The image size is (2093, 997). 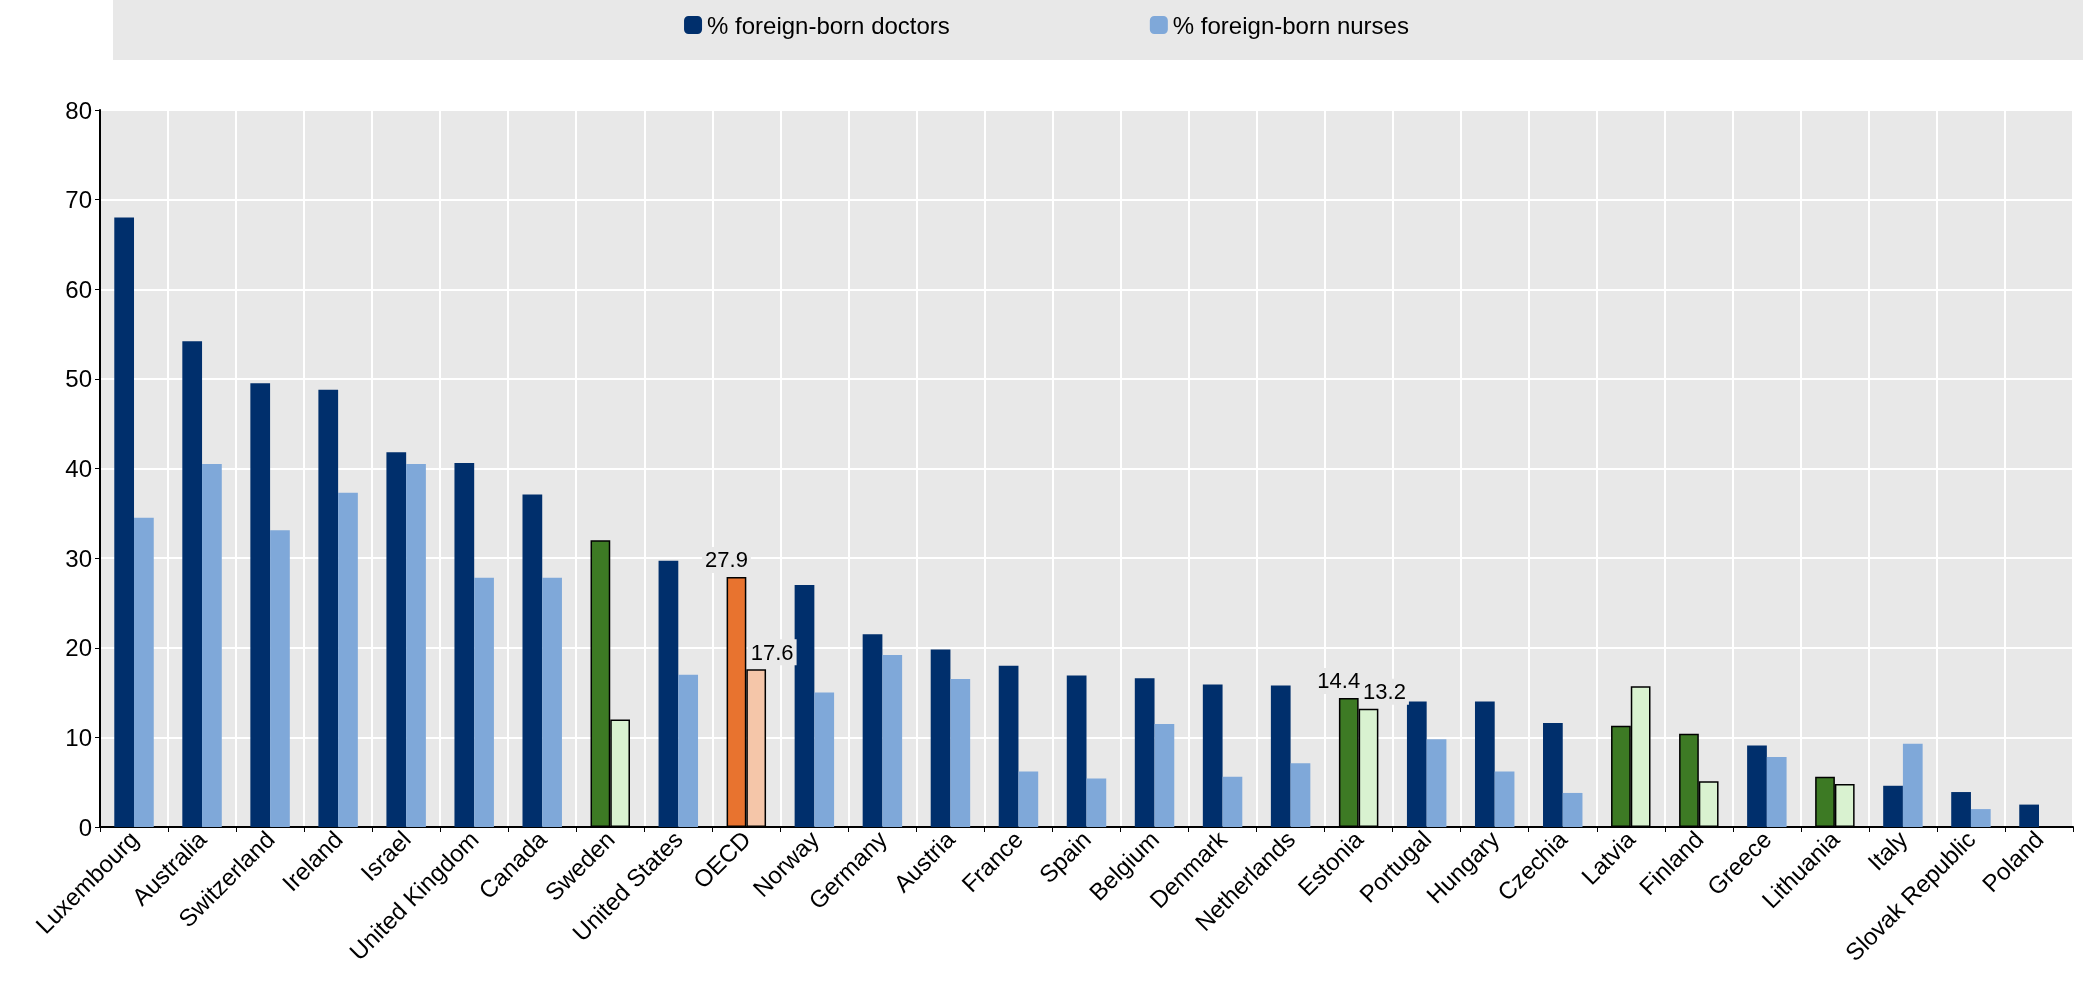 What do you see at coordinates (78, 468) in the screenshot?
I see `y-tick-label: 40` at bounding box center [78, 468].